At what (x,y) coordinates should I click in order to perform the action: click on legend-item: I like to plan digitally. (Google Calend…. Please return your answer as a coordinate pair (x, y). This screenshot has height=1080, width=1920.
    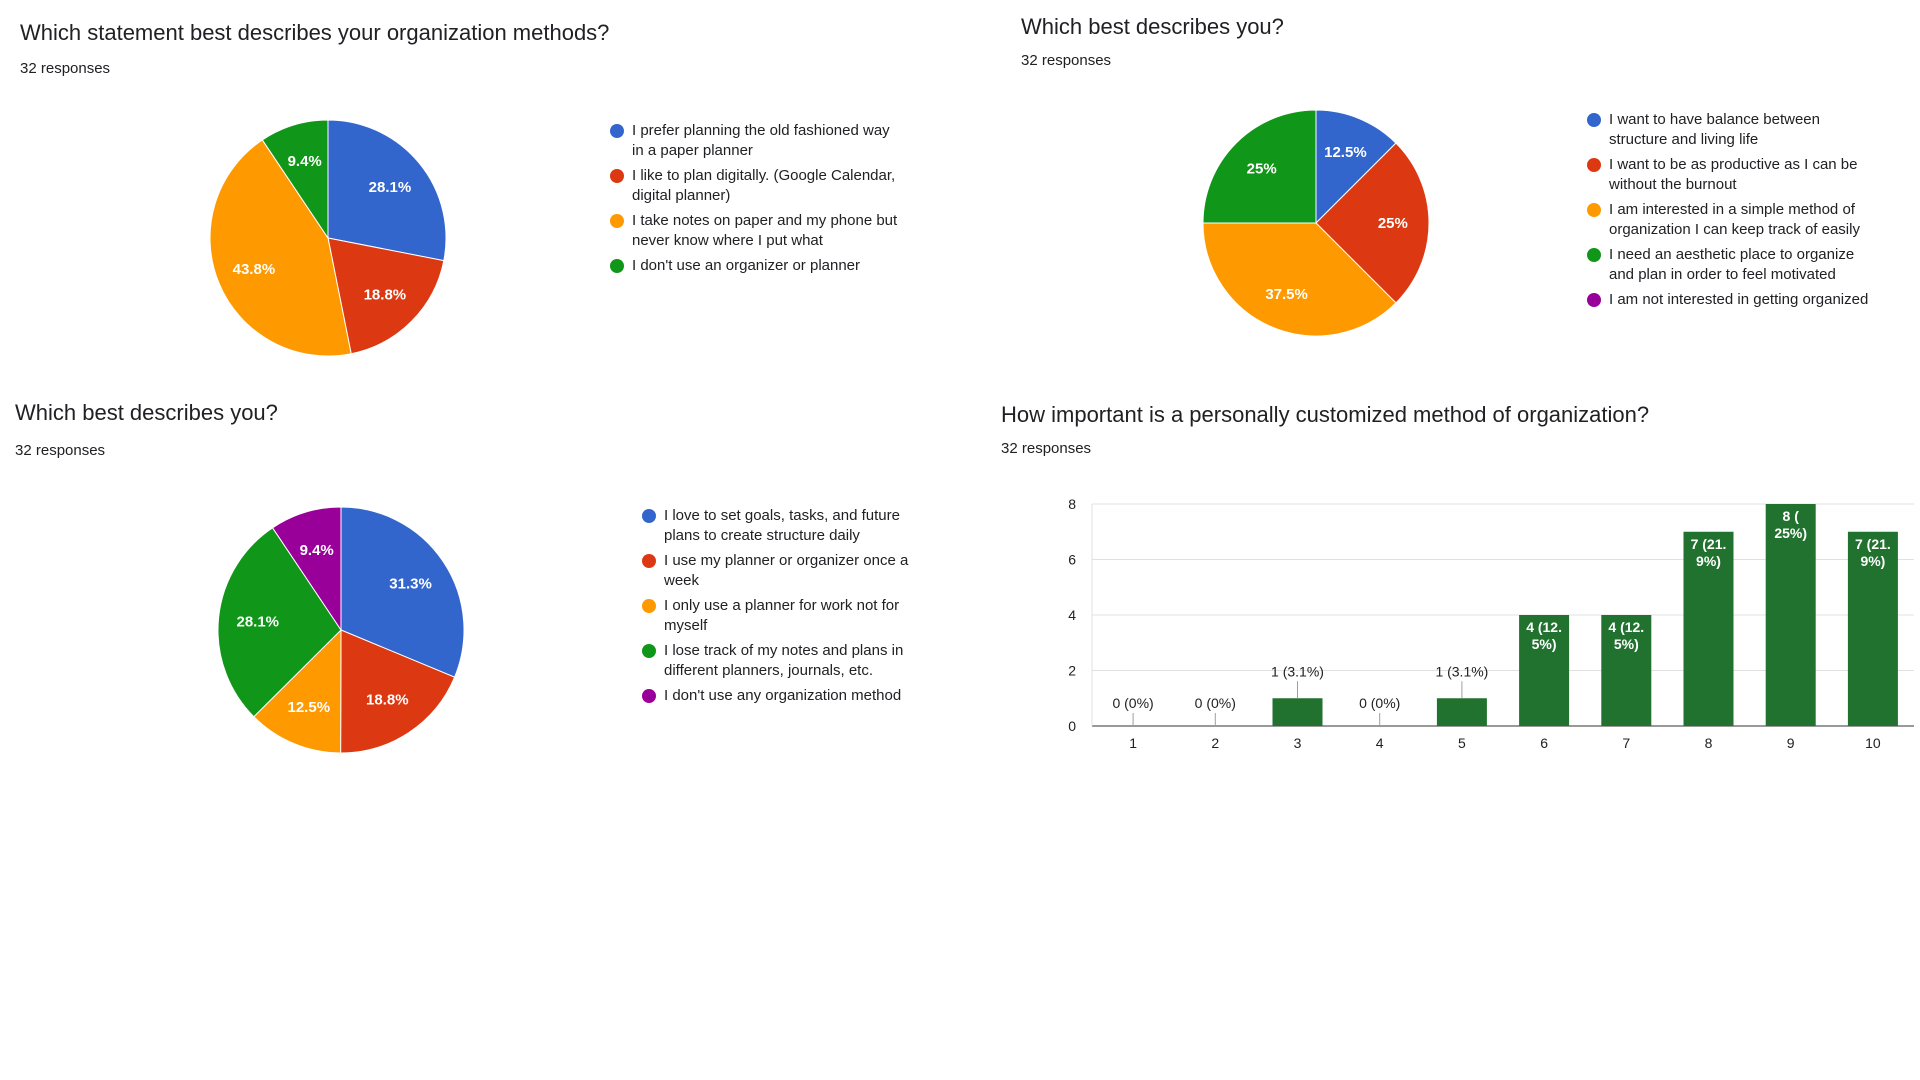
    Looking at the image, I should click on (775, 186).